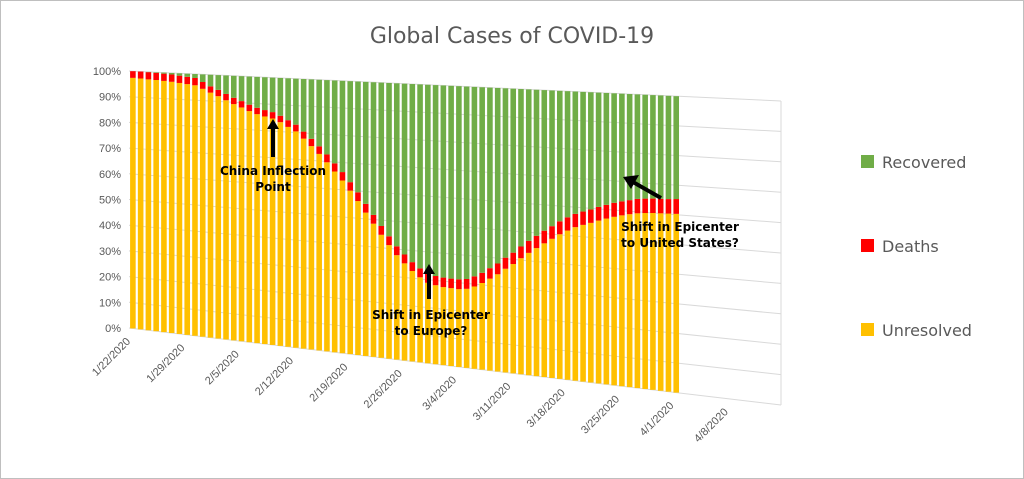  Describe the element at coordinates (111, 357) in the screenshot. I see `x-tick-label: 1/22/2020` at that location.